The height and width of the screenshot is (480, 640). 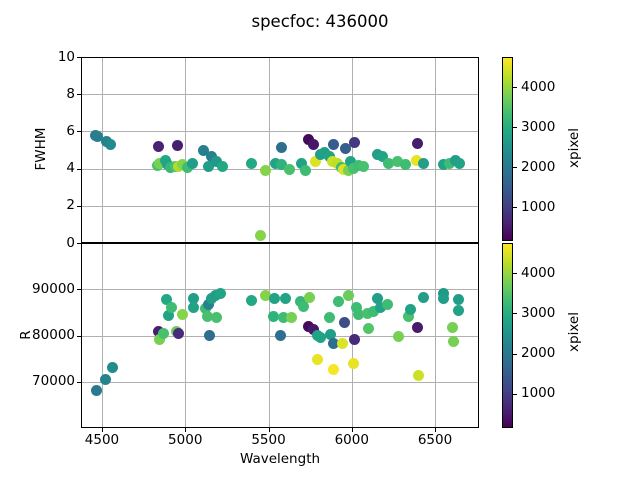 I want to click on x-tick-label: 4500, so click(x=102, y=440).